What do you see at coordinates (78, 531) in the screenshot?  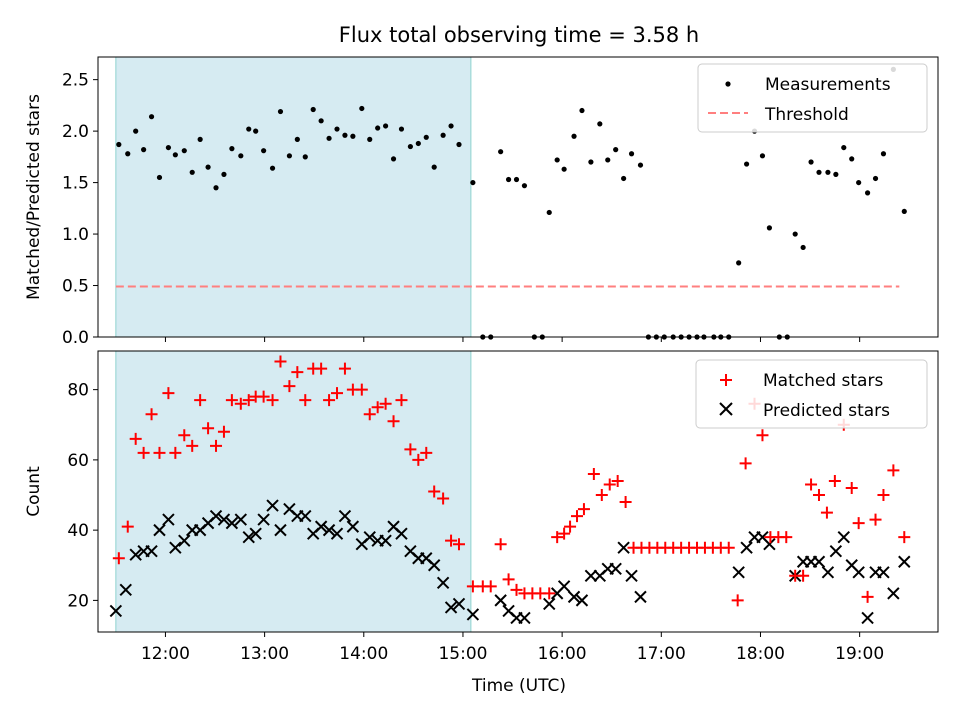 I see `y-tick-label: 40` at bounding box center [78, 531].